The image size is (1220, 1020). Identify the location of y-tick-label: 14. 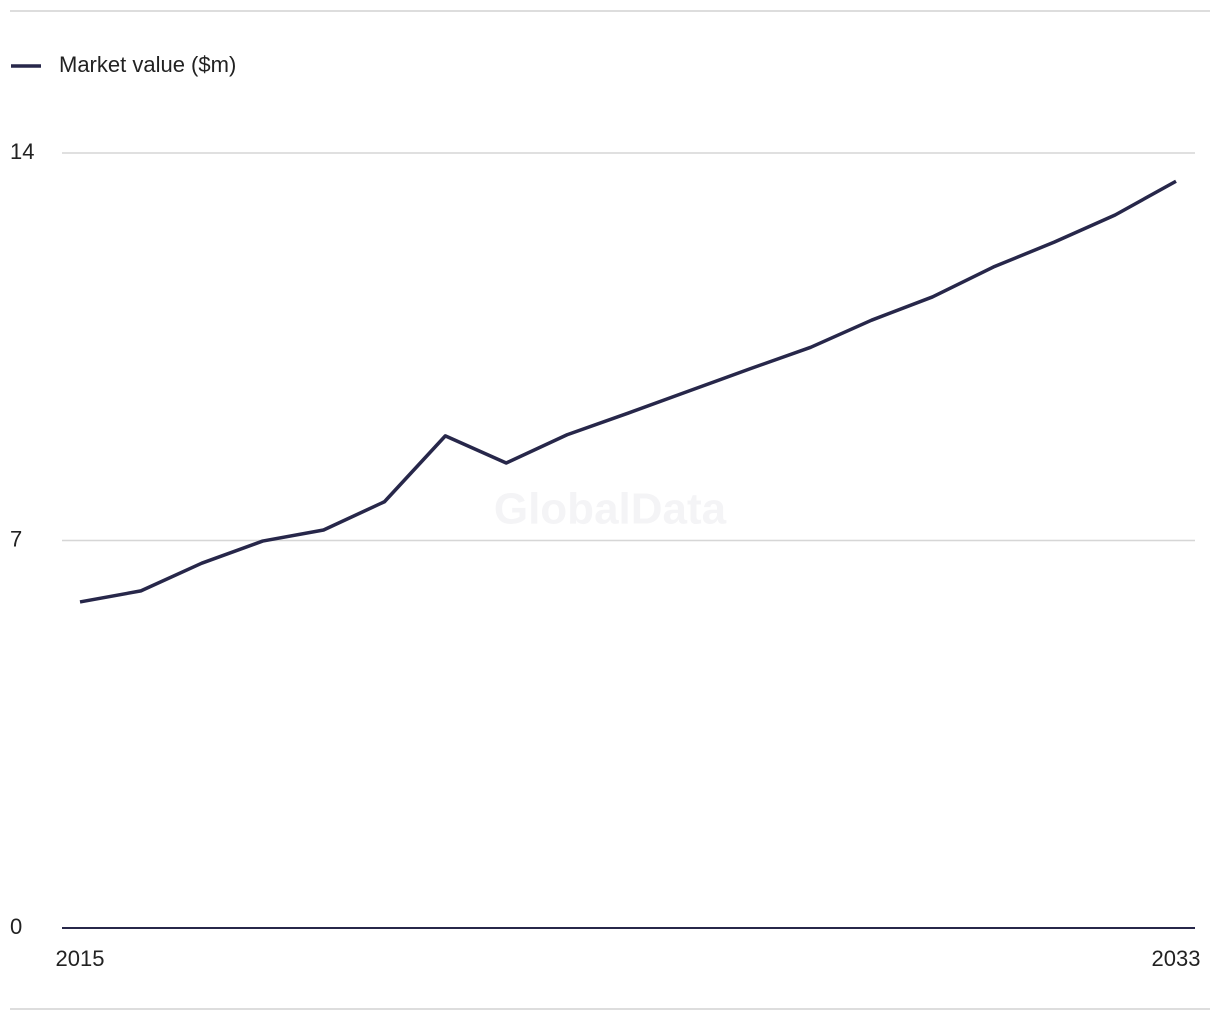
(22, 151).